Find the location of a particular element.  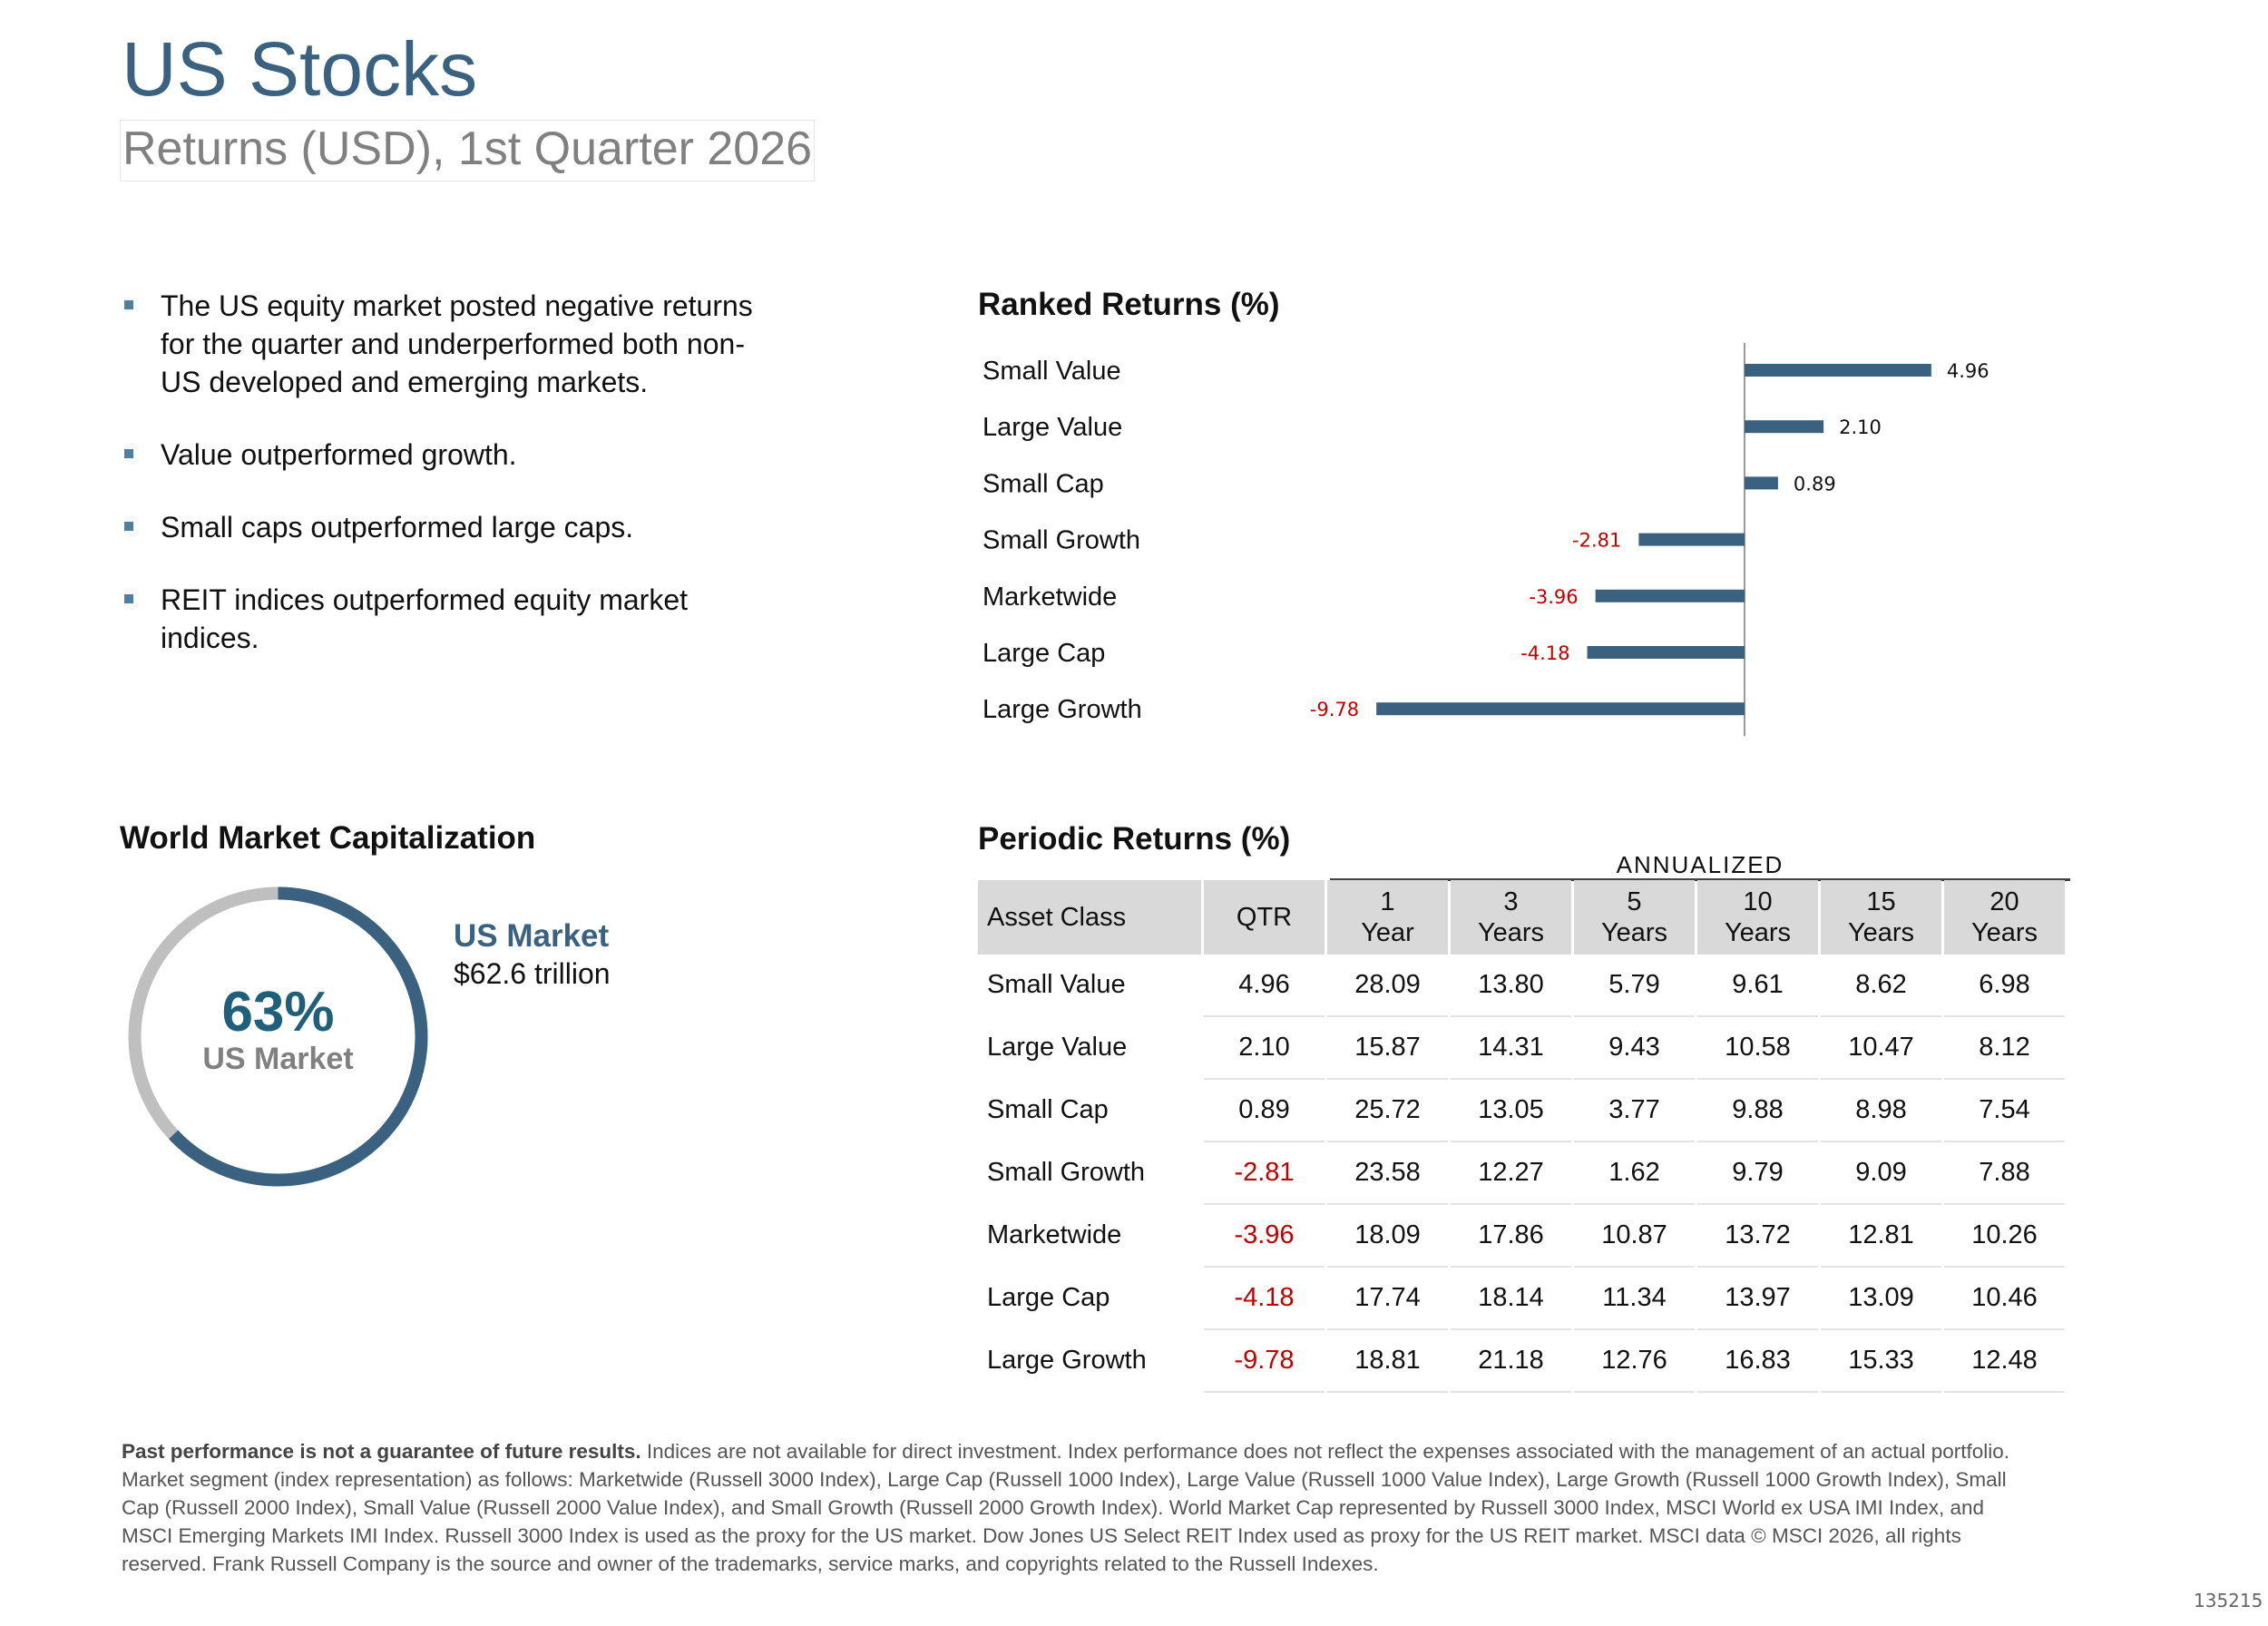

world-market-cap-title: World Market Capitalization is located at coordinates (328, 838).